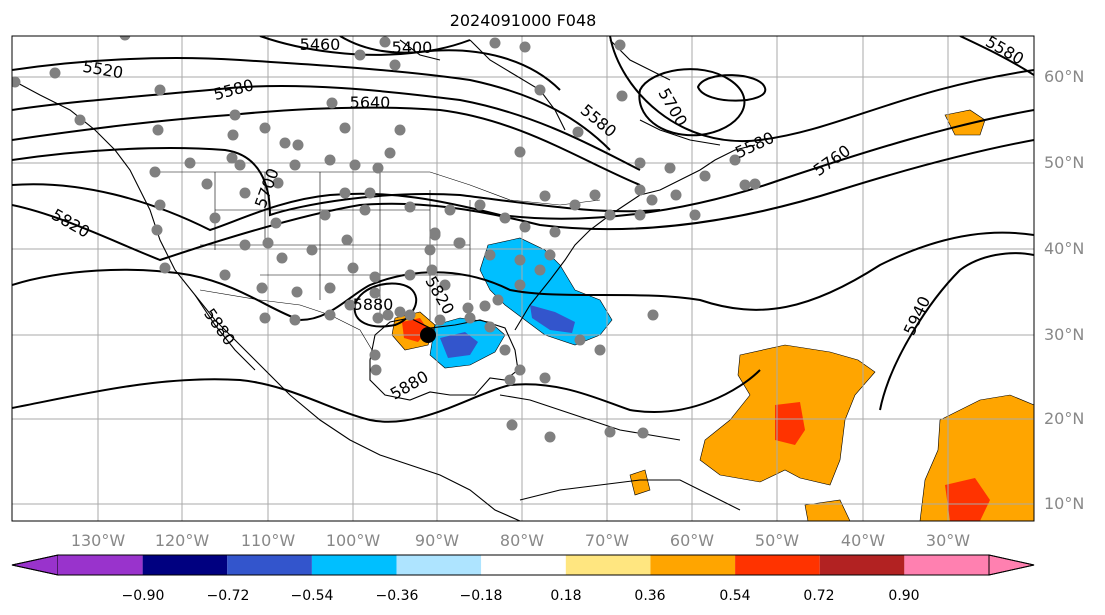  What do you see at coordinates (863, 540) in the screenshot?
I see `lon-label: 40°W` at bounding box center [863, 540].